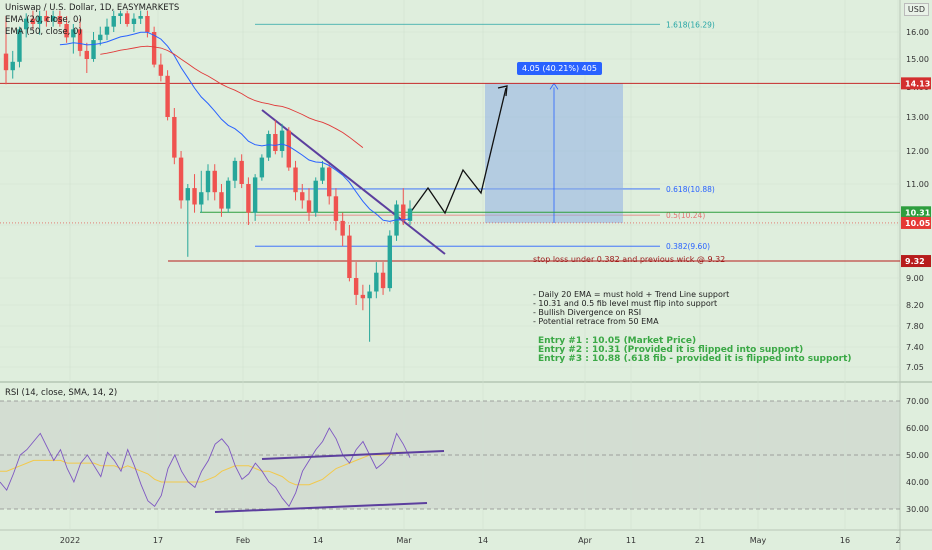 The image size is (932, 550). Describe the element at coordinates (458, 151) in the screenshot. I see `projection-path` at that location.